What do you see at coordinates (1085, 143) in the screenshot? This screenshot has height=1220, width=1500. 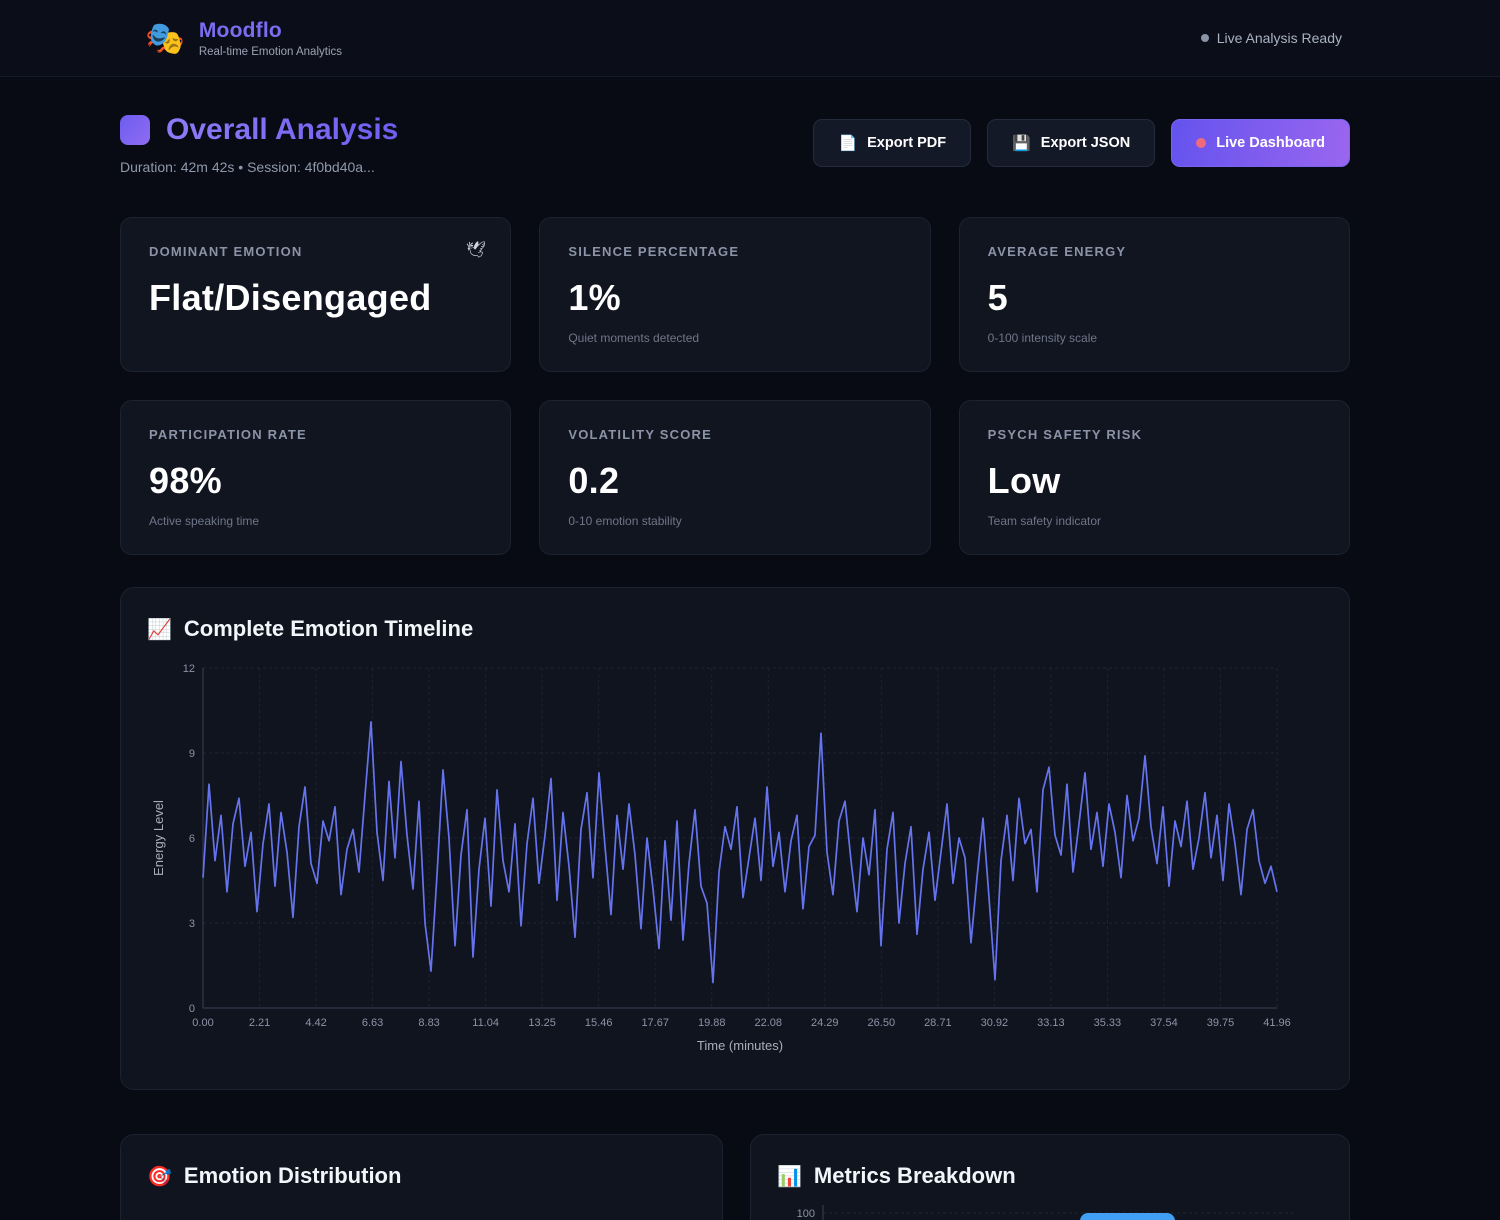 I see `export-json-label: Export JSON` at bounding box center [1085, 143].